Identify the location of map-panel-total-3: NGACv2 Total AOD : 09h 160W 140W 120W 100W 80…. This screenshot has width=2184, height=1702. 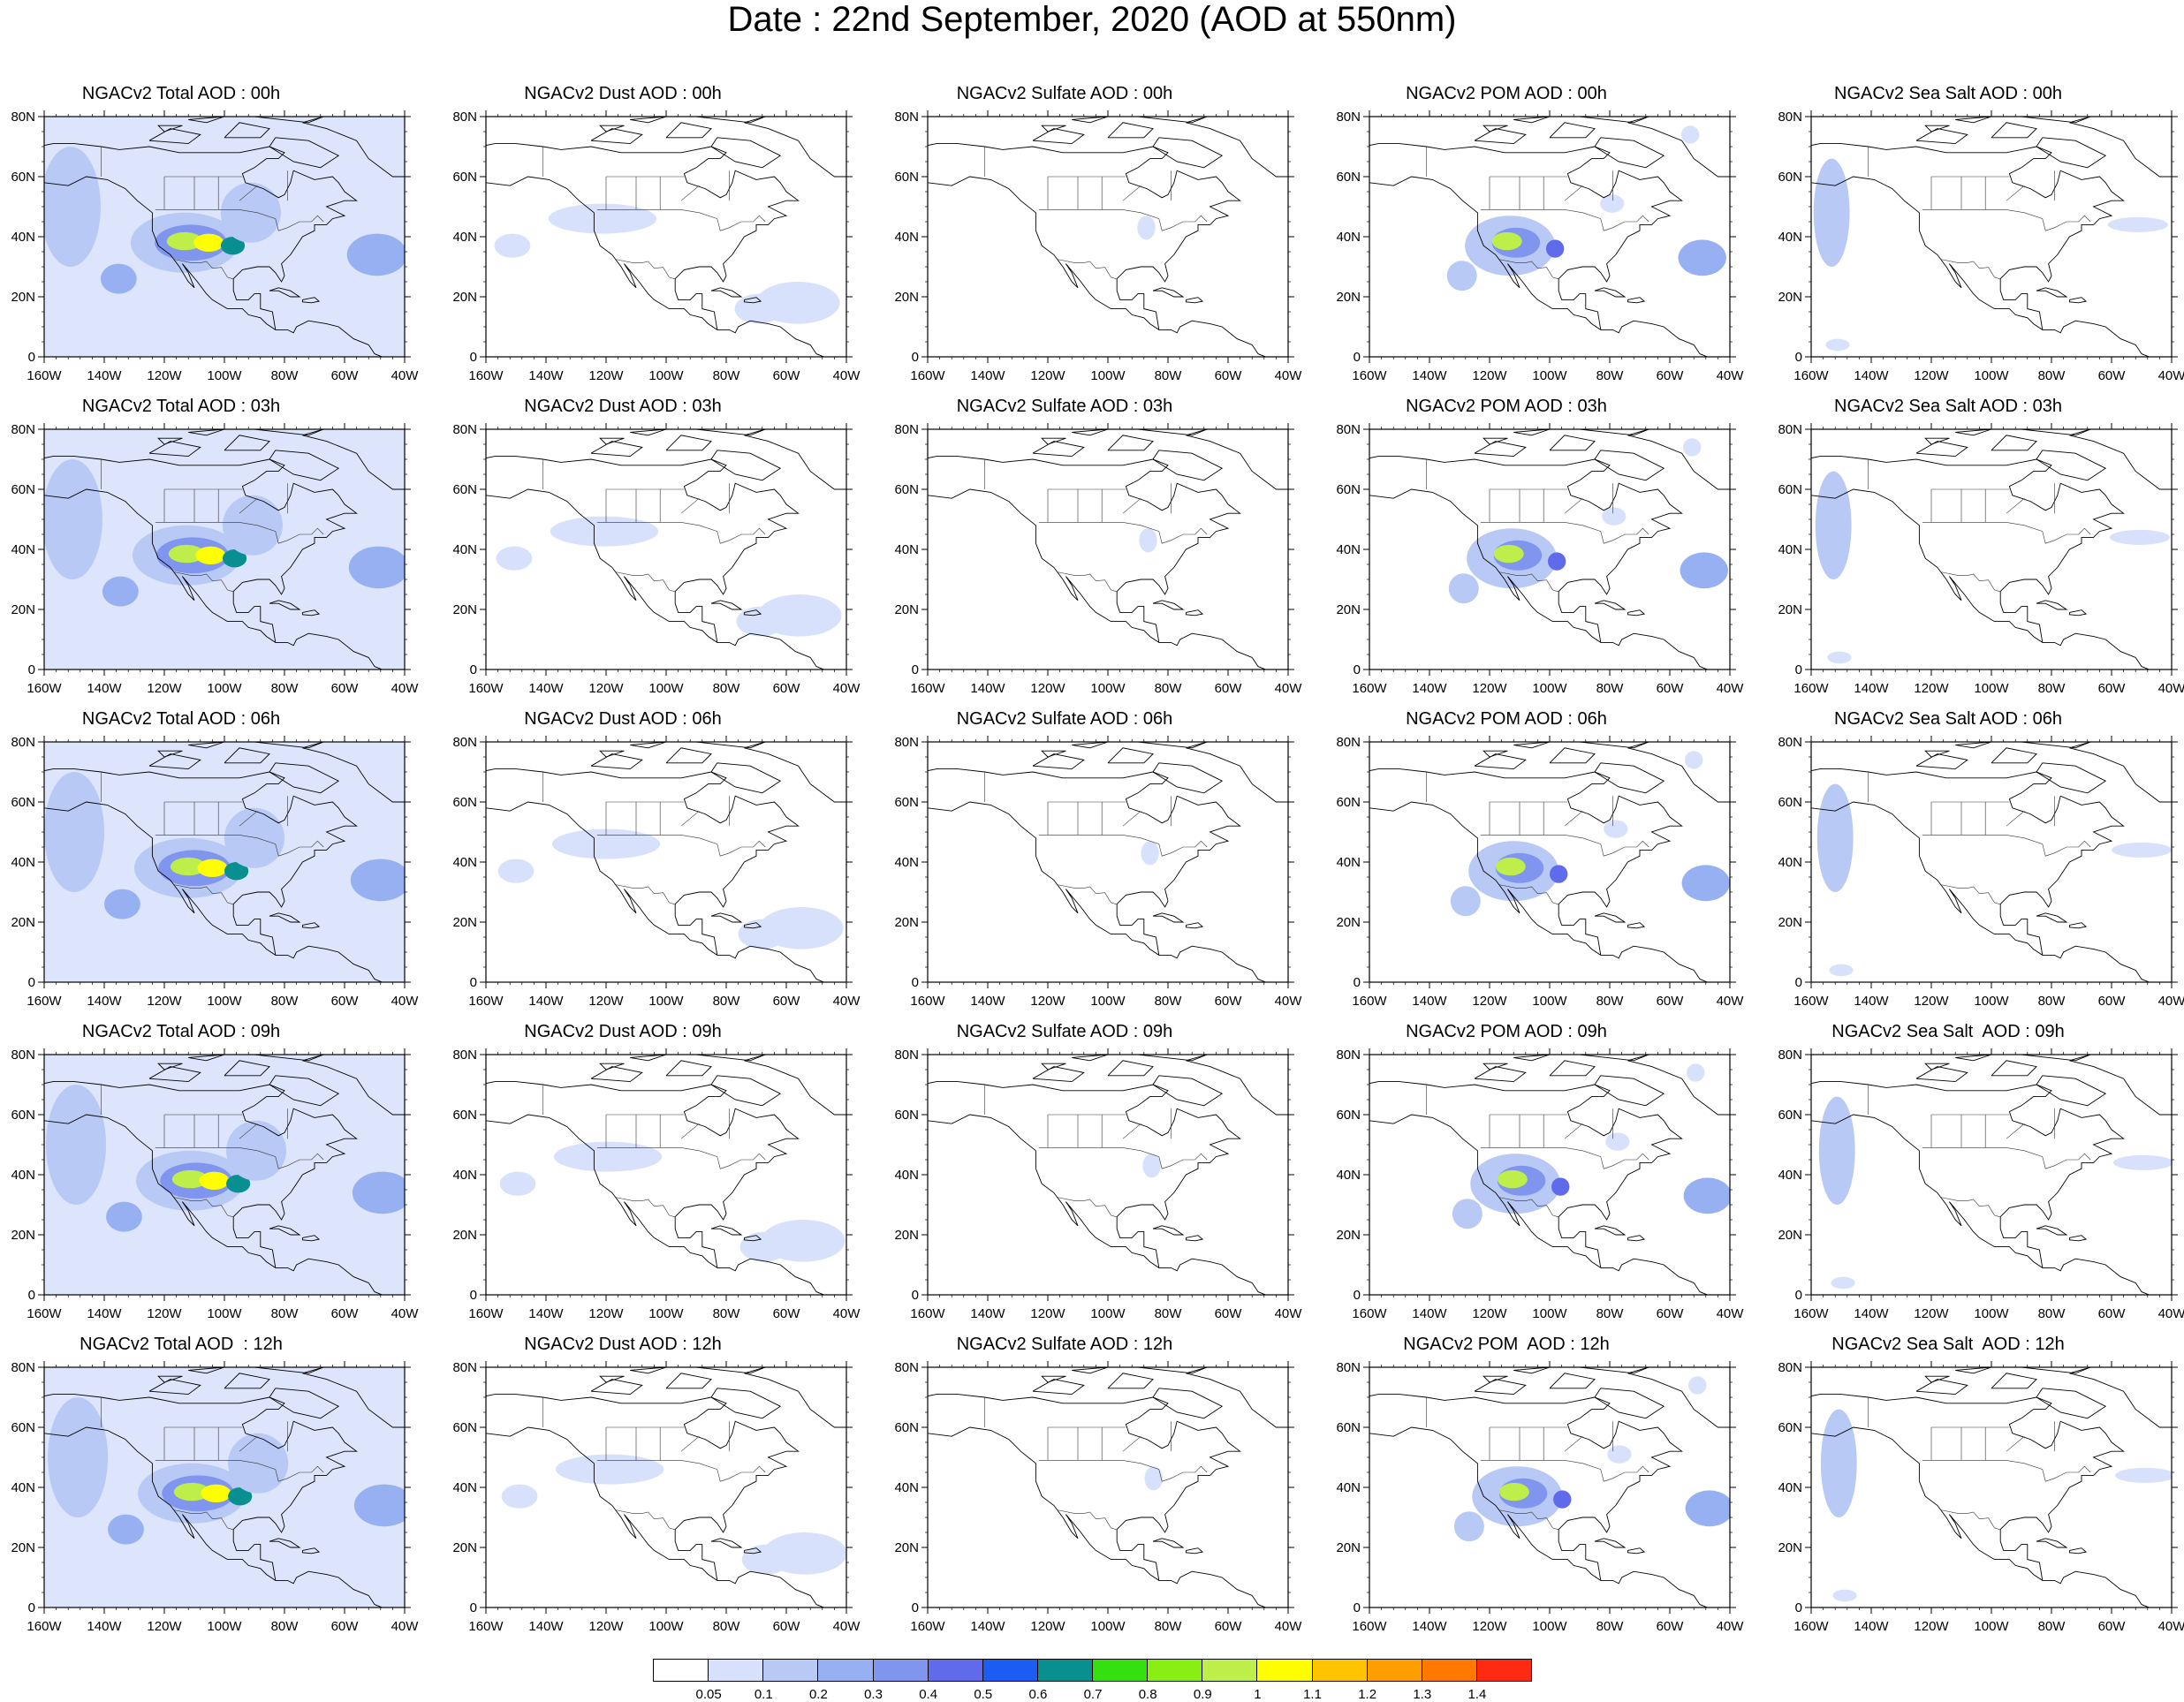
(210, 1168).